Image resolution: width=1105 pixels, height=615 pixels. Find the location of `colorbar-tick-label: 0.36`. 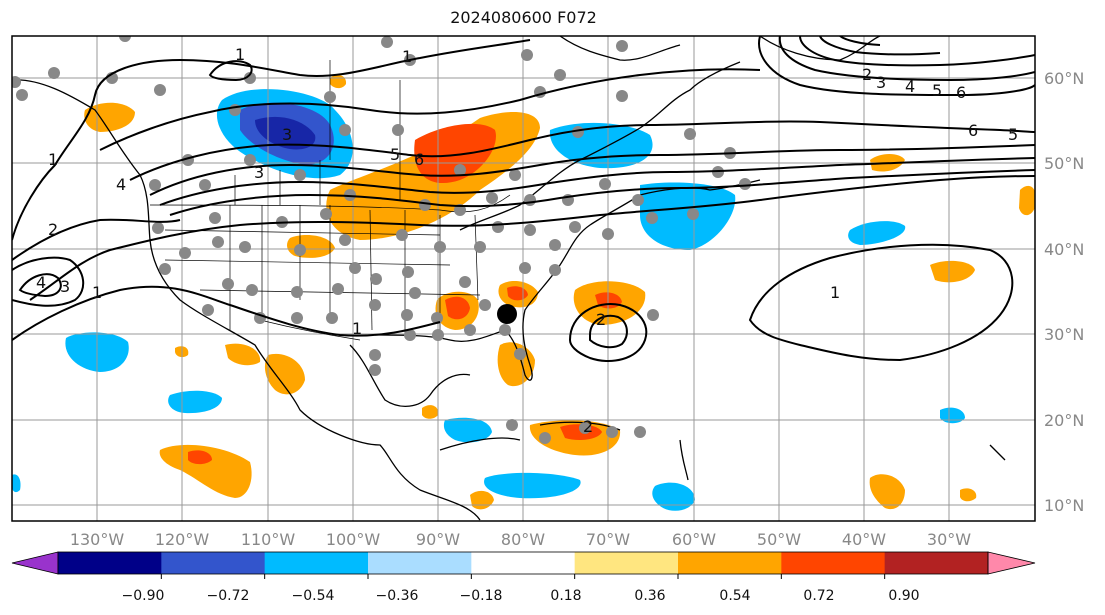

colorbar-tick-label: 0.36 is located at coordinates (649, 596).